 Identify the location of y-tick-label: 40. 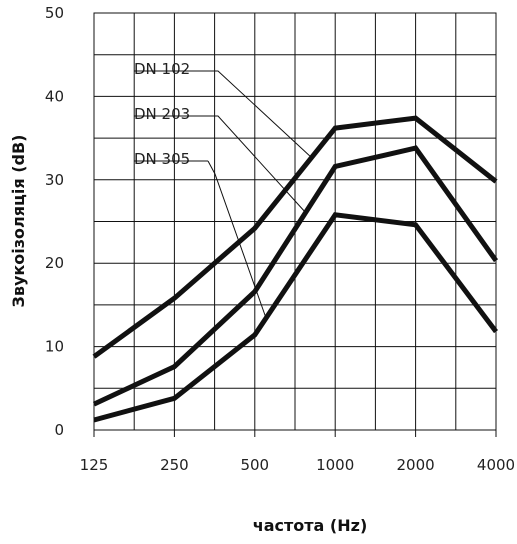
(54, 96).